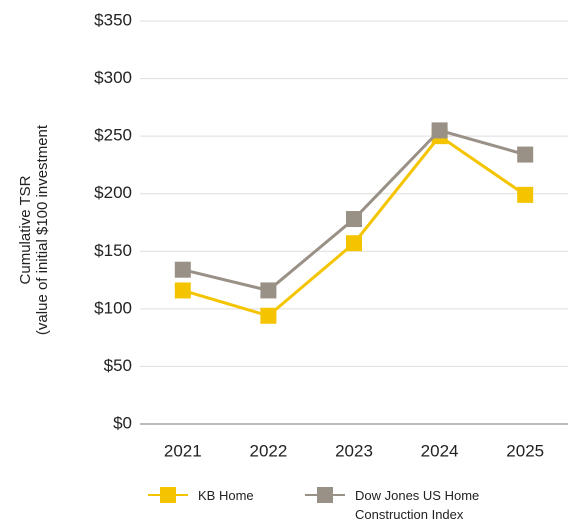 The height and width of the screenshot is (529, 572). I want to click on y-tick-label: $250, so click(113, 135).